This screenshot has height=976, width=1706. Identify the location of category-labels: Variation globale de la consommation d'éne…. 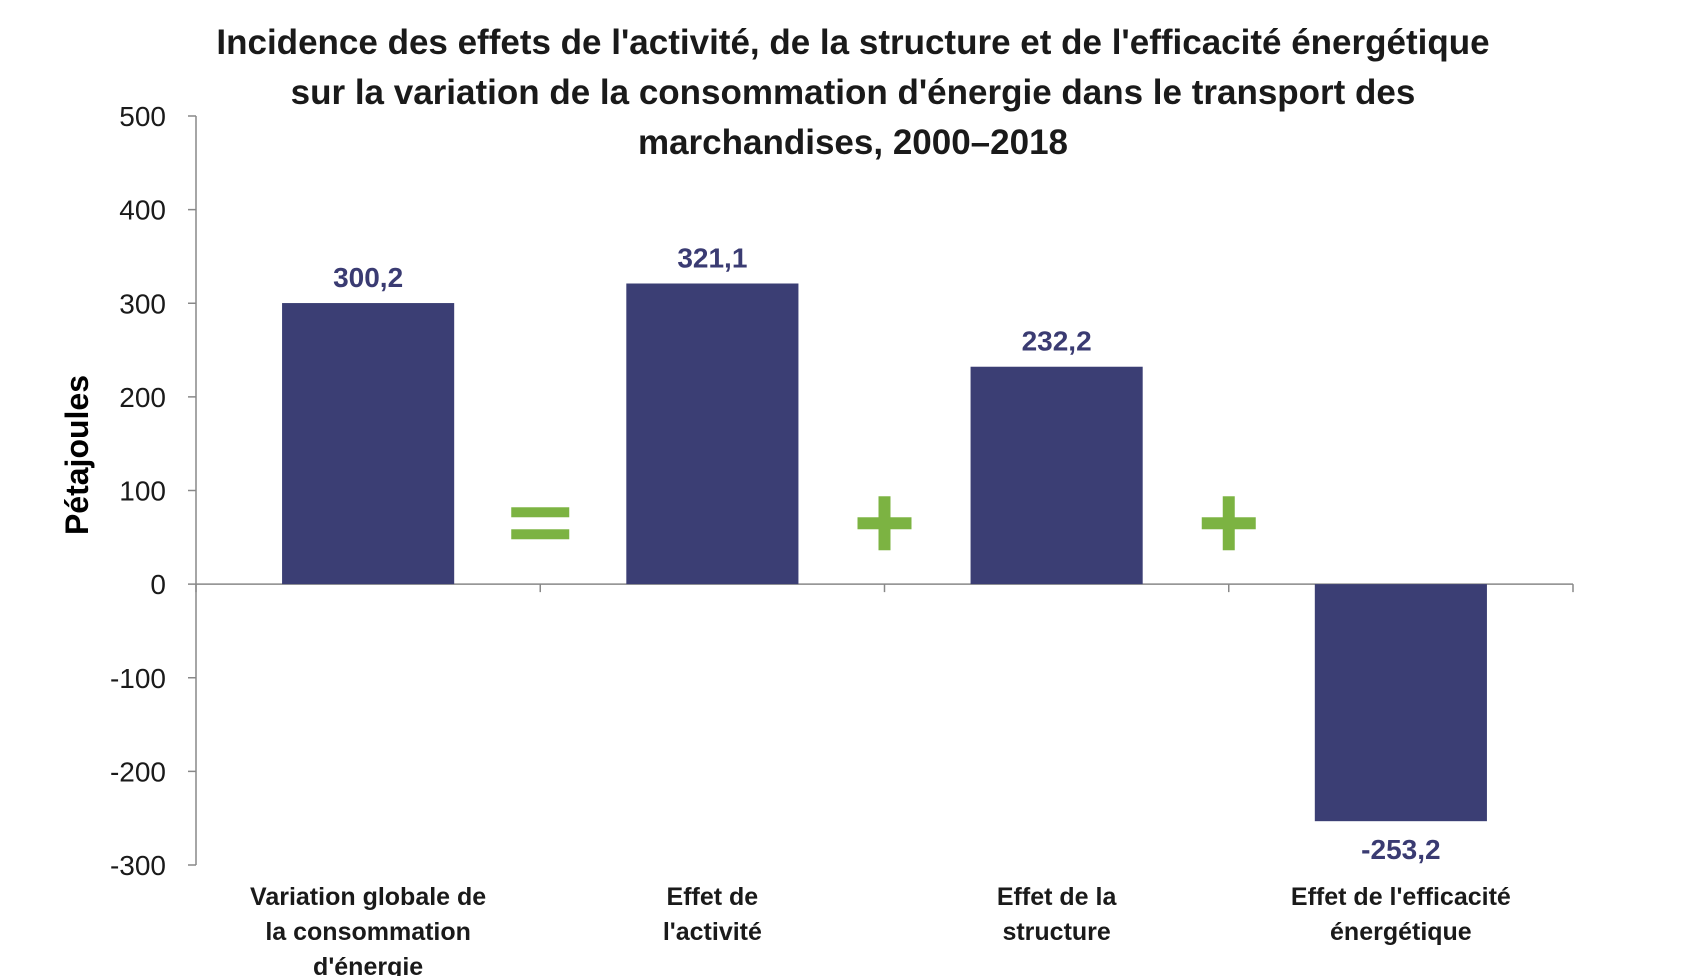
(880, 929).